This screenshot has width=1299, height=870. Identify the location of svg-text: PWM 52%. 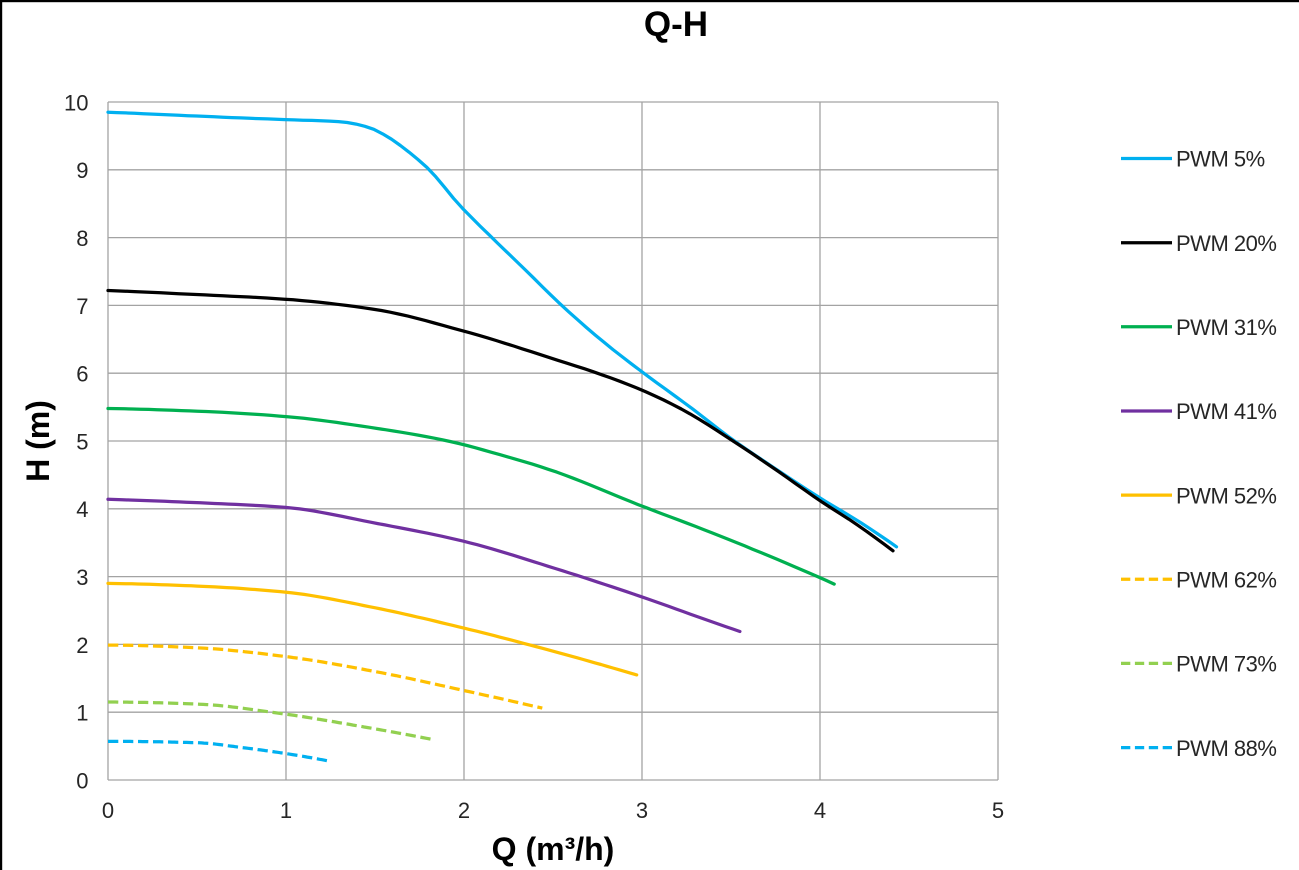
(1226, 495).